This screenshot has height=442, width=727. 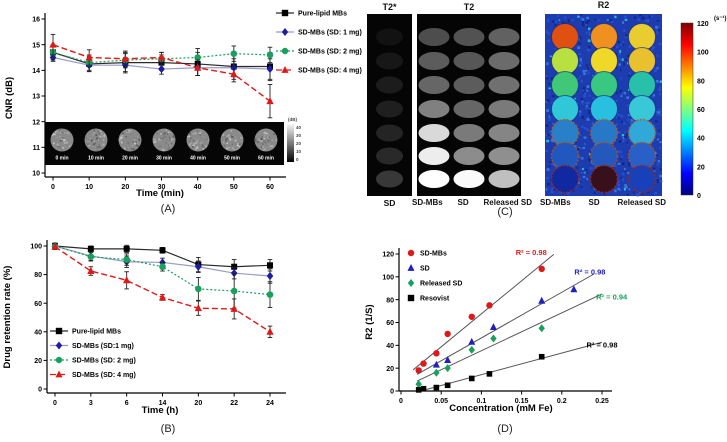 What do you see at coordinates (234, 187) in the screenshot?
I see `svg-text: 50` at bounding box center [234, 187].